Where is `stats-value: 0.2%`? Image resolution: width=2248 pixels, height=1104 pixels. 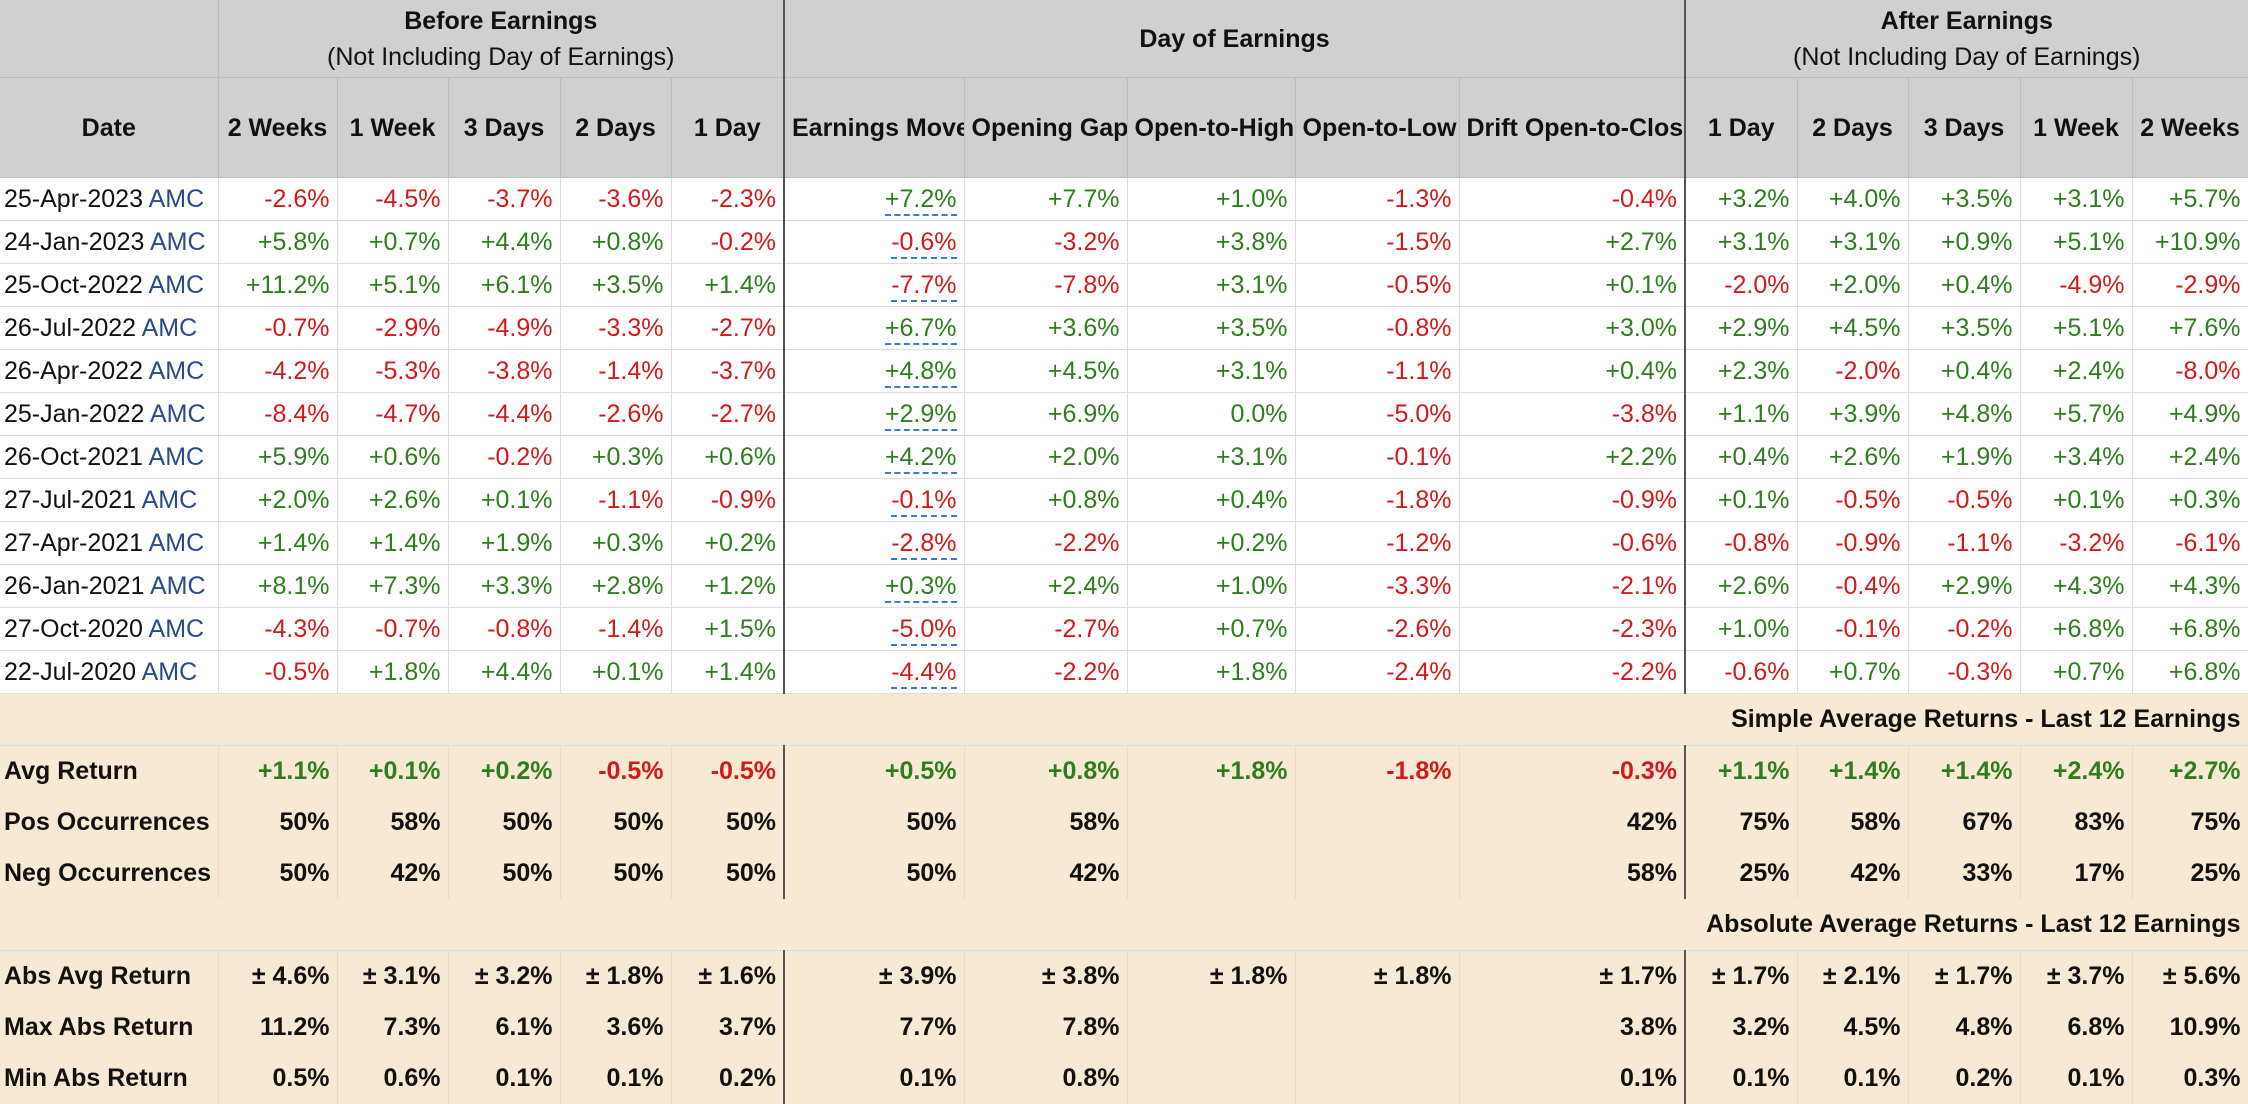
stats-value: 0.2% is located at coordinates (728, 1078).